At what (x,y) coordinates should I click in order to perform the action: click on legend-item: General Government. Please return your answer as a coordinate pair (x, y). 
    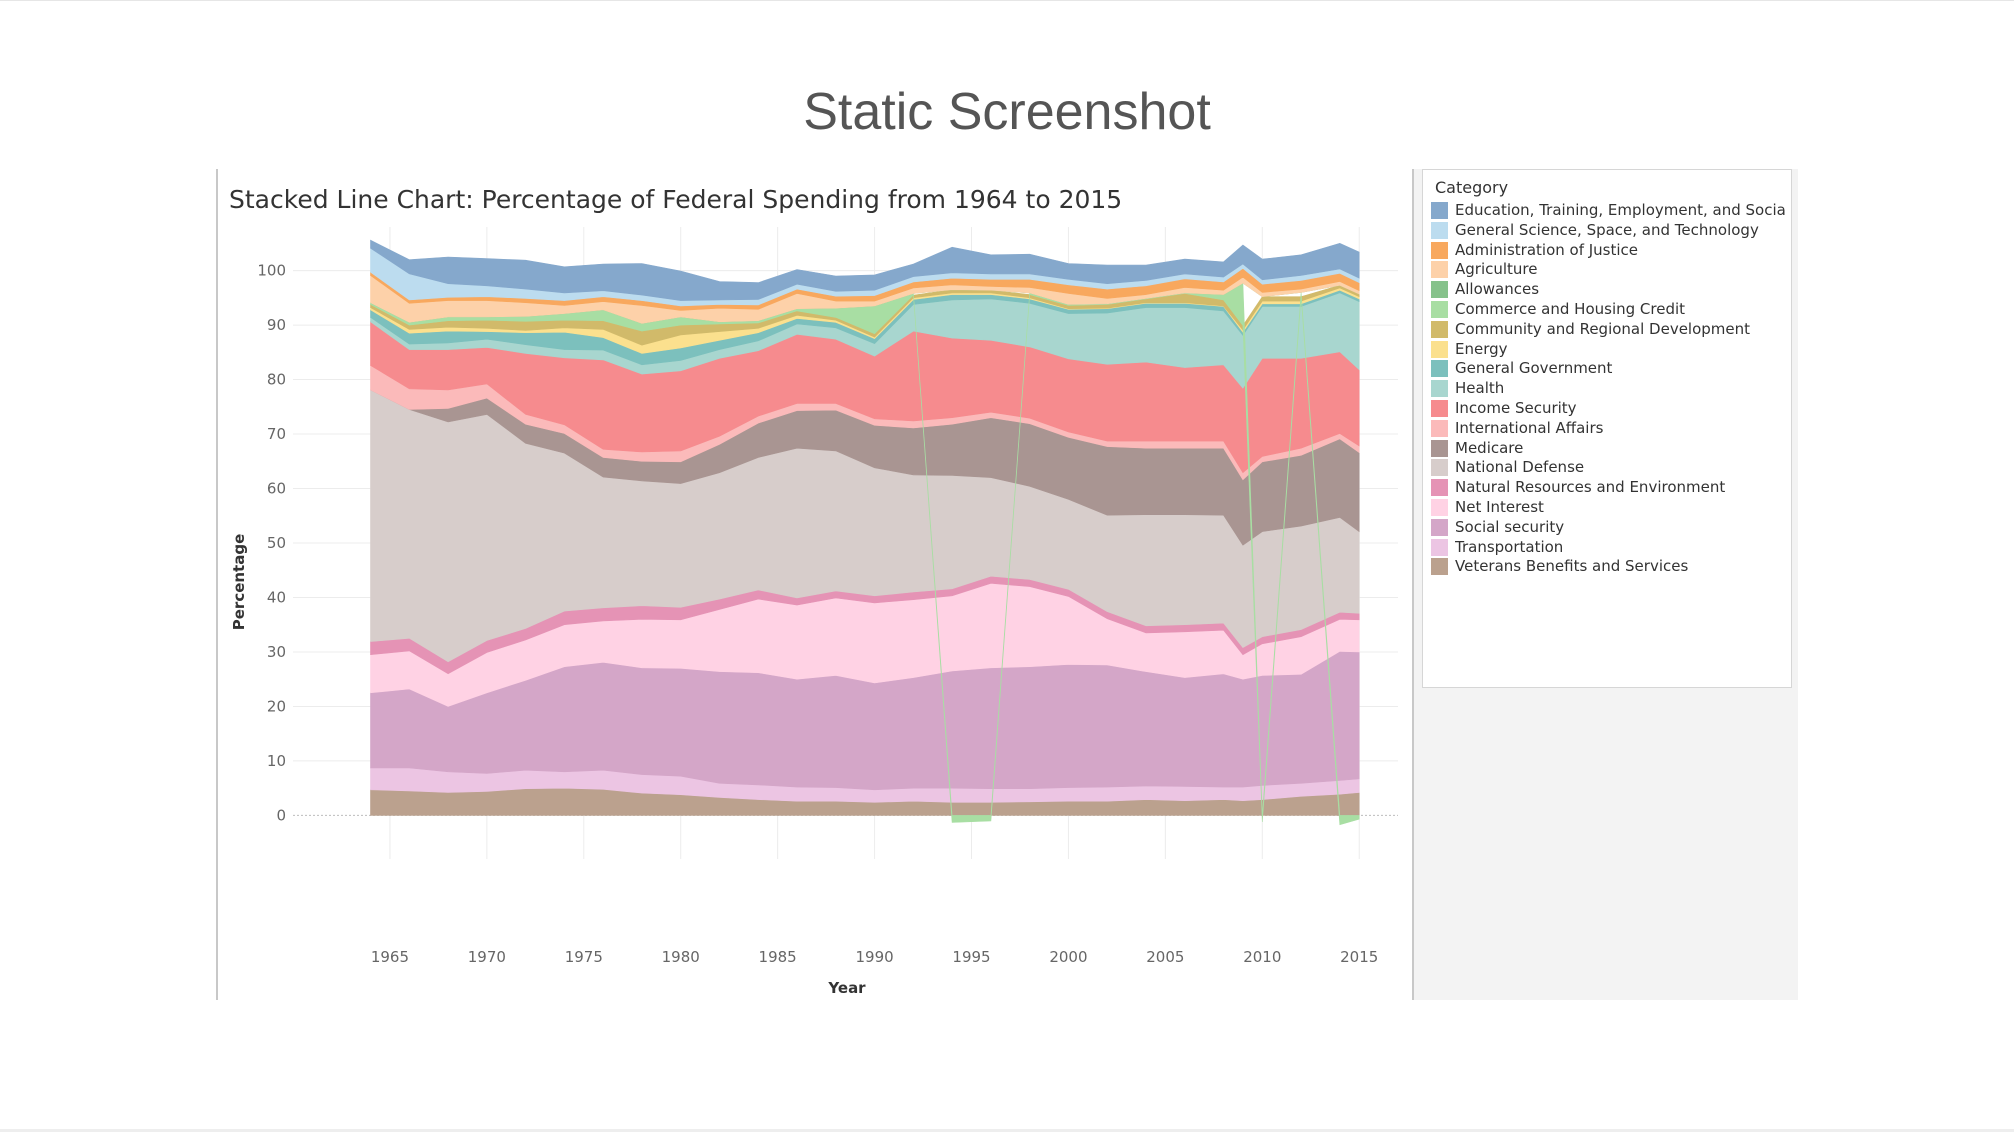
    Looking at the image, I should click on (1607, 368).